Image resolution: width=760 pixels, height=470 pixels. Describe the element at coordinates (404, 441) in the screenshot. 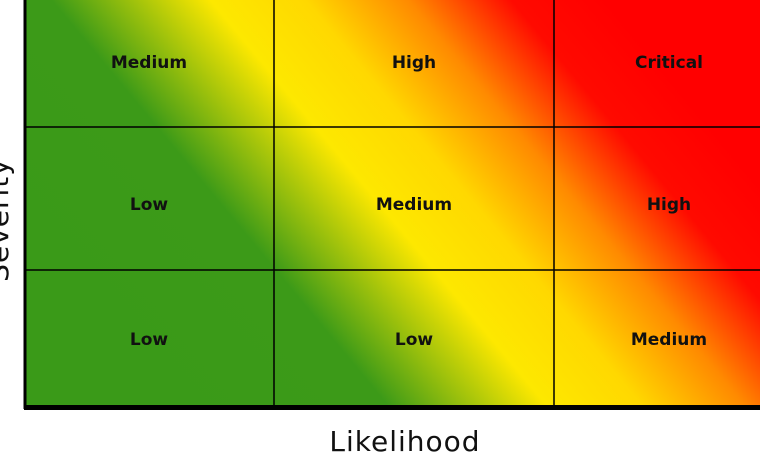

I see `x-axis-label: Likelihood` at that location.